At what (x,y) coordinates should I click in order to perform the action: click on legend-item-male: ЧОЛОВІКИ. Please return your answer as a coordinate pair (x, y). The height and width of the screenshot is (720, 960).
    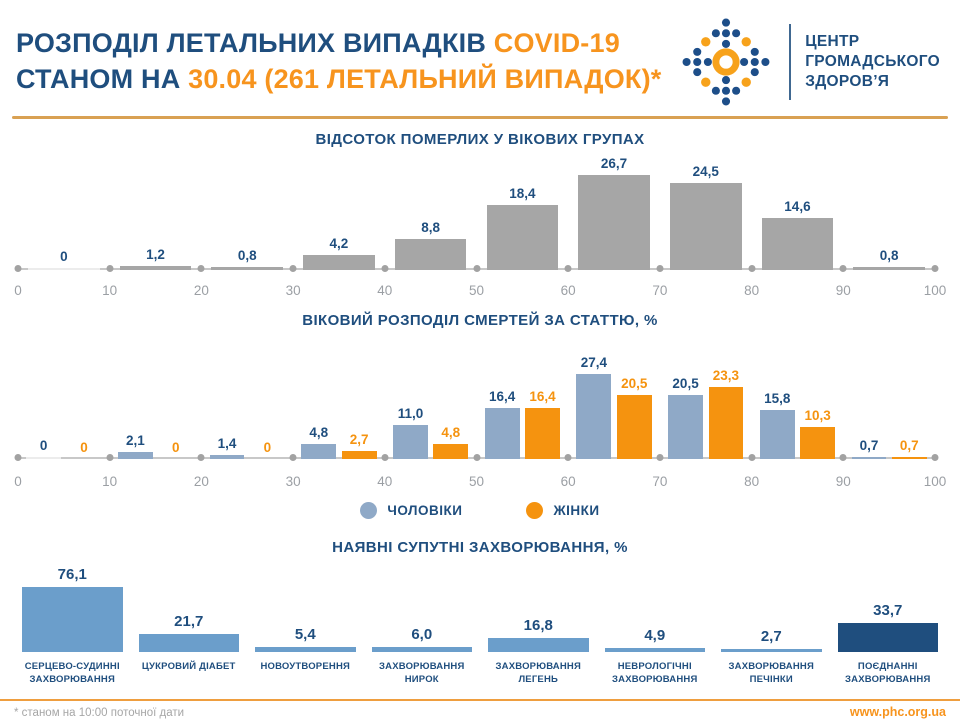
    Looking at the image, I should click on (411, 510).